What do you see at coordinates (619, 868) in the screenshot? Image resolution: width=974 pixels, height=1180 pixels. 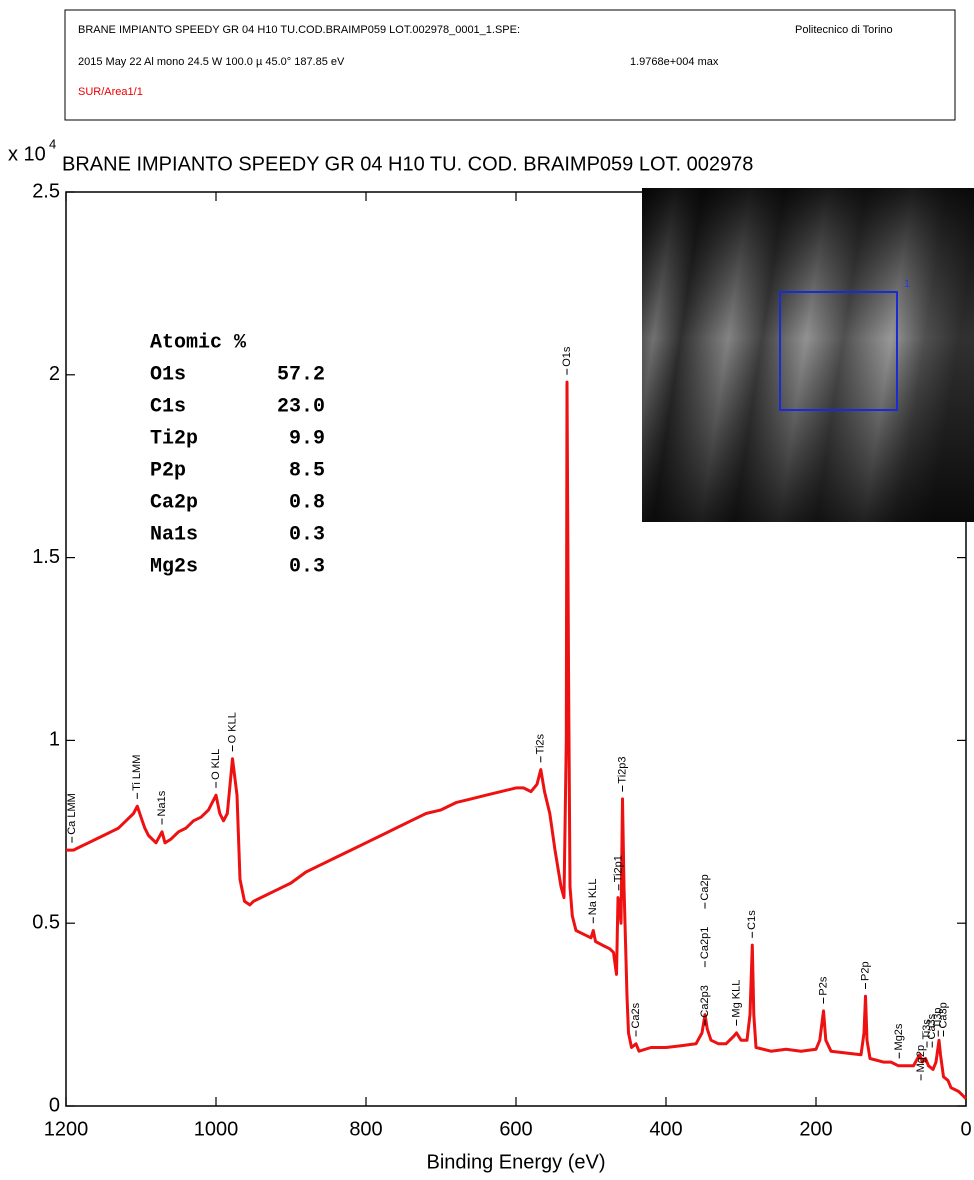 I see `peak-label: Ti2p1` at bounding box center [619, 868].